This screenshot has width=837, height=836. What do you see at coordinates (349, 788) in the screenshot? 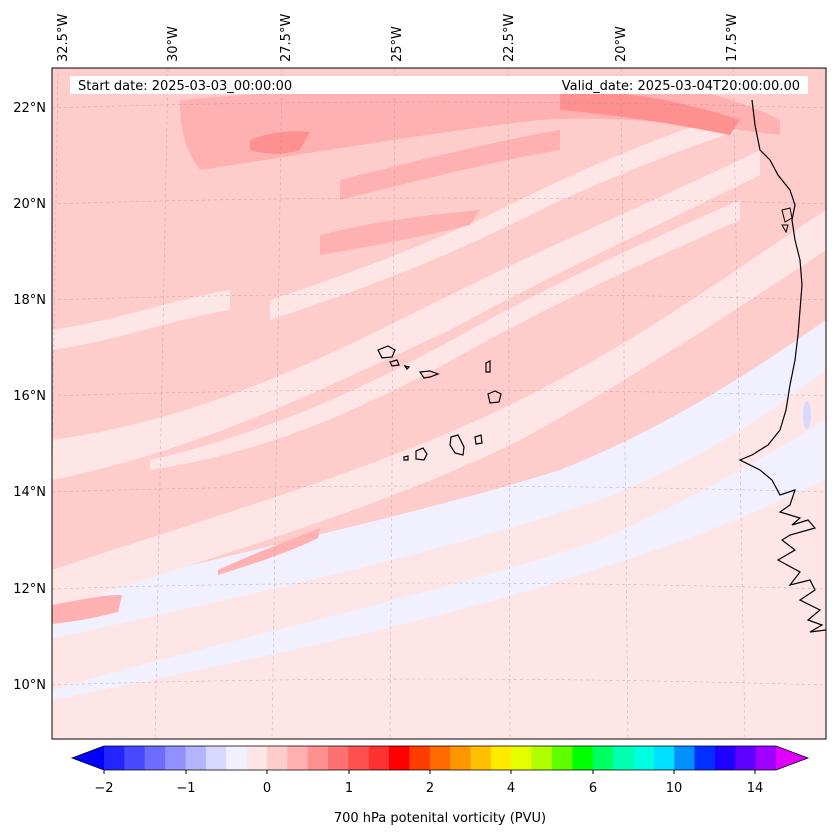
I see `colorbar-tick-label: 1` at bounding box center [349, 788].